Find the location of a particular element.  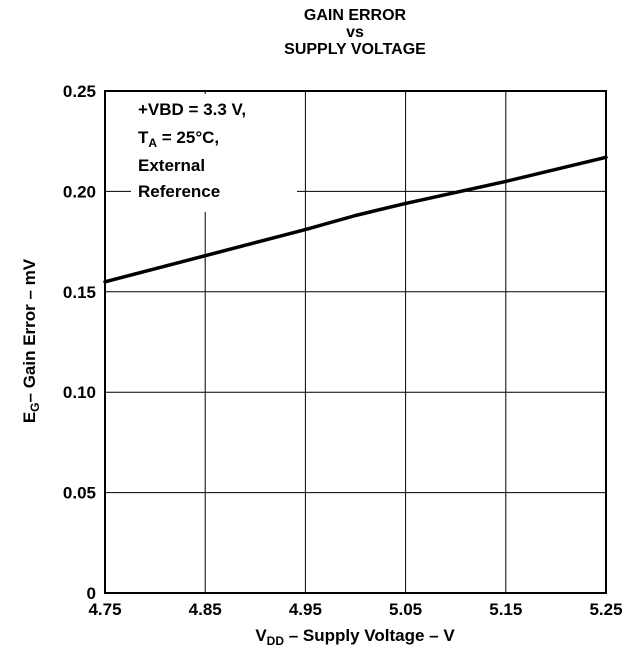

chart-title-line-3: SUPPLY VOLTAGE is located at coordinates (355, 49).